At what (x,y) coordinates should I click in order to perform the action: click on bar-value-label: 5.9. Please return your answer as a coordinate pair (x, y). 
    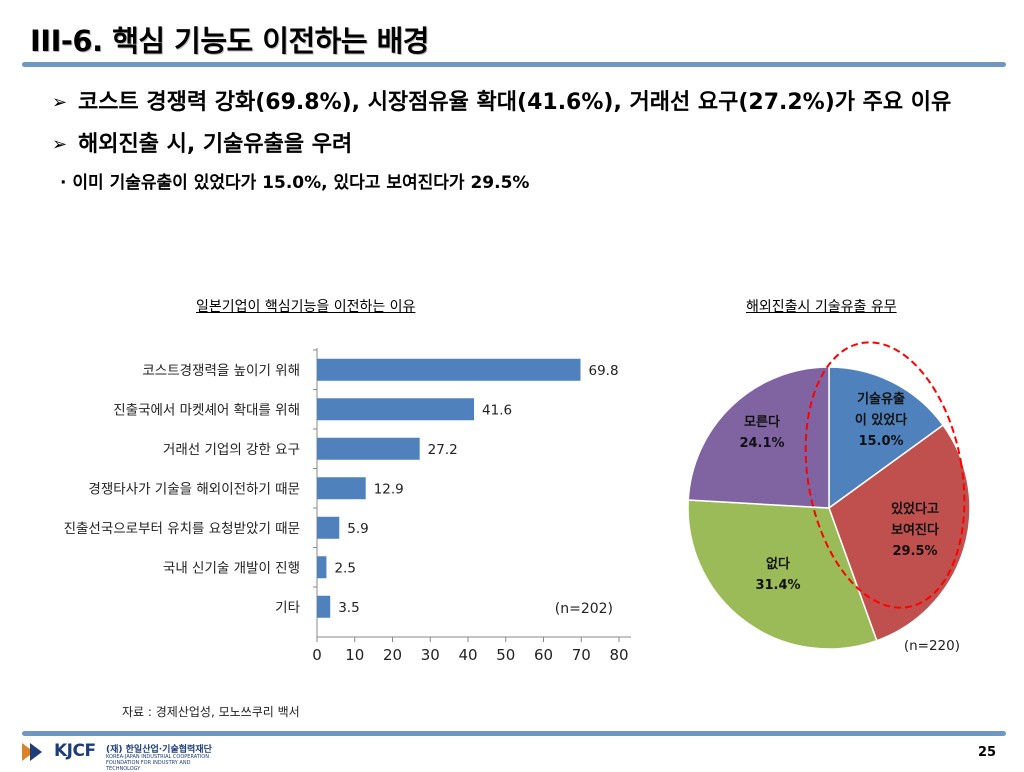
    Looking at the image, I should click on (357, 529).